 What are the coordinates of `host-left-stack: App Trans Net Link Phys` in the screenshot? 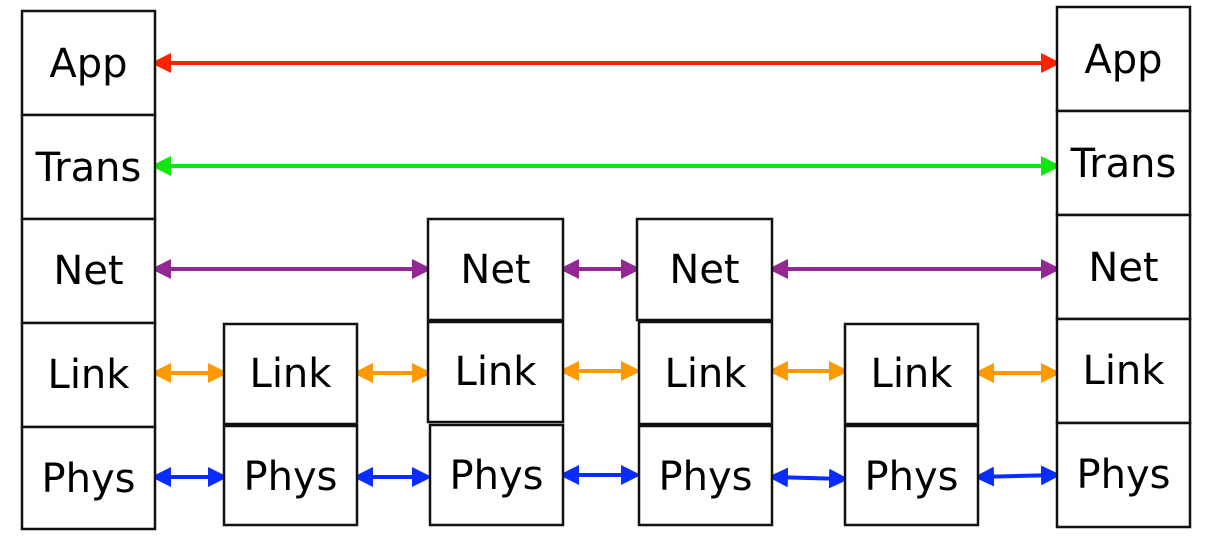 It's located at (88, 270).